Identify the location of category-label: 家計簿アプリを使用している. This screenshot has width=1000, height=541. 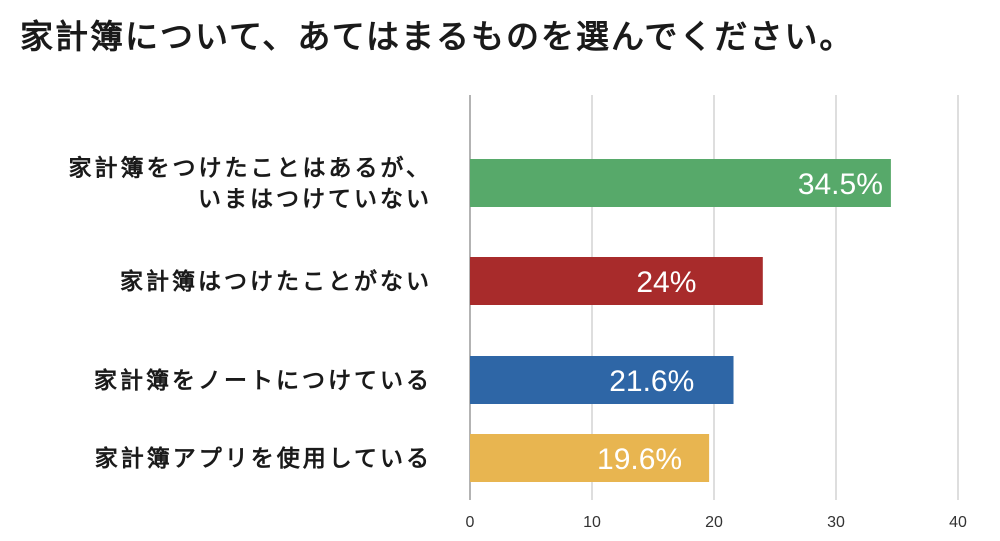
(263, 458).